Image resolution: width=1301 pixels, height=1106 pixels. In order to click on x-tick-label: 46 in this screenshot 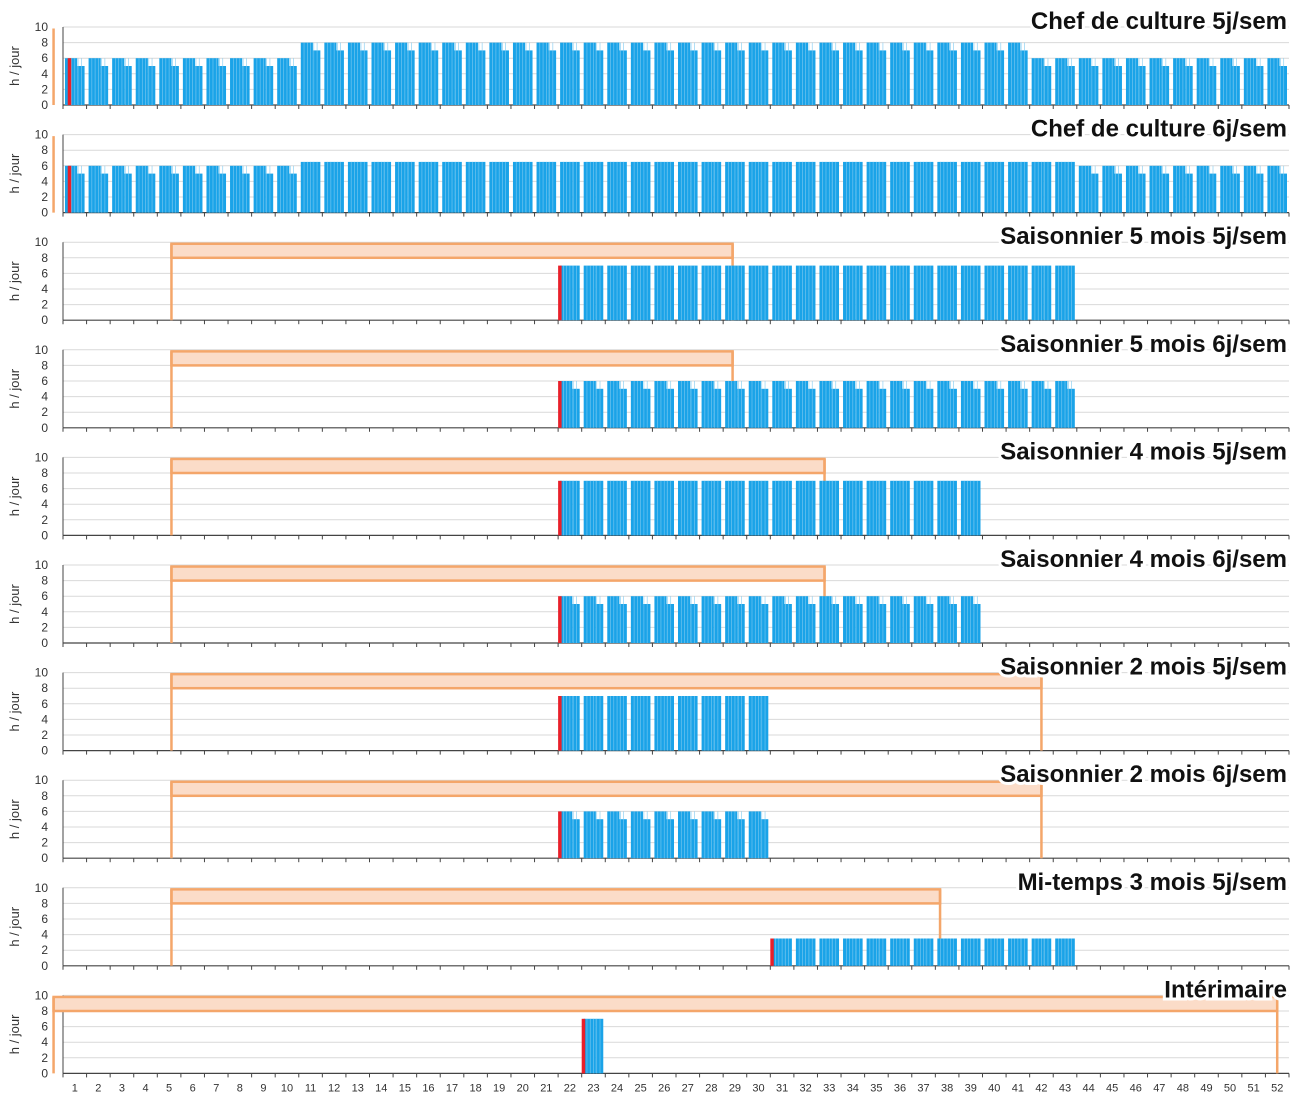, I will do `click(1136, 1088)`.